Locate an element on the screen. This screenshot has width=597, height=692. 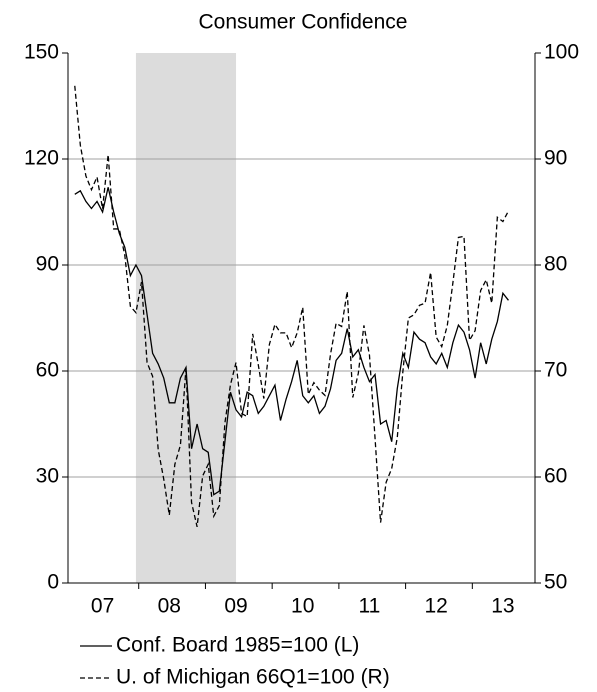
x-tick-label: 11 is located at coordinates (370, 606).